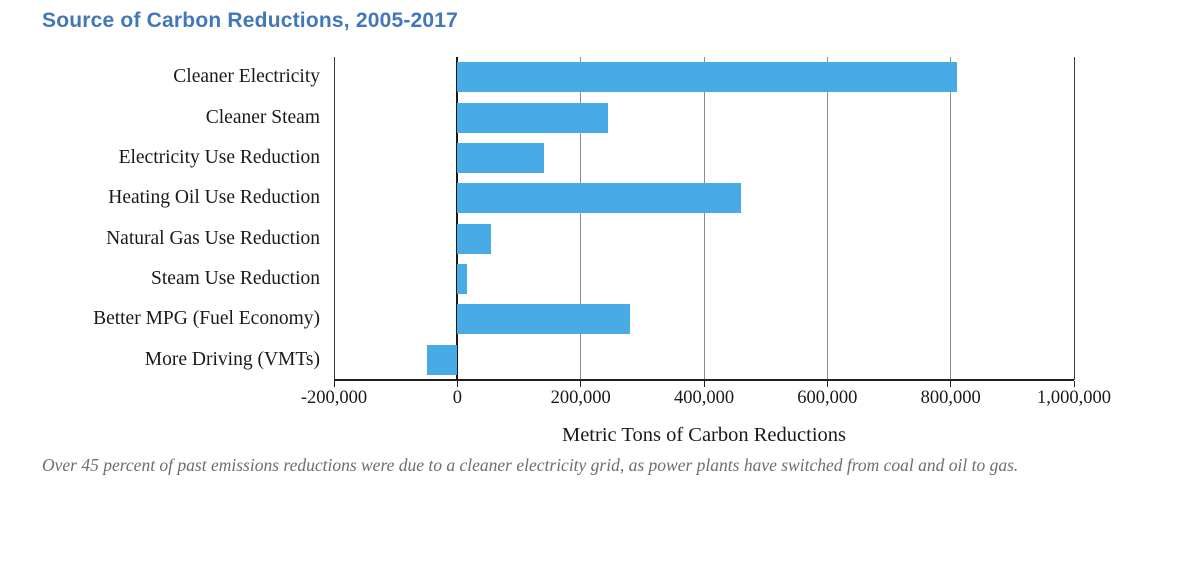 This screenshot has width=1194, height=566. Describe the element at coordinates (250, 20) in the screenshot. I see `chart-title: Source of Carbon Reductions, 2005-2017` at that location.